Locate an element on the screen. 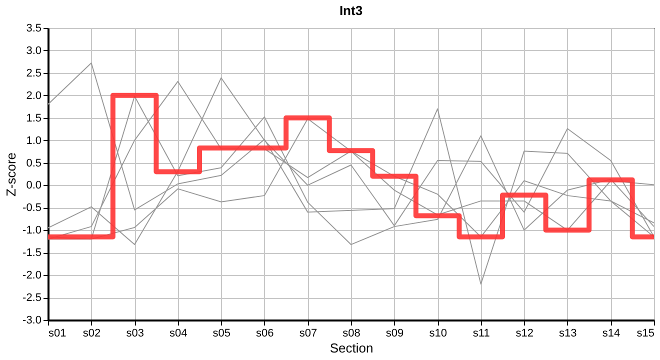 The width and height of the screenshot is (660, 360). x-tick-label: s14 is located at coordinates (611, 334).